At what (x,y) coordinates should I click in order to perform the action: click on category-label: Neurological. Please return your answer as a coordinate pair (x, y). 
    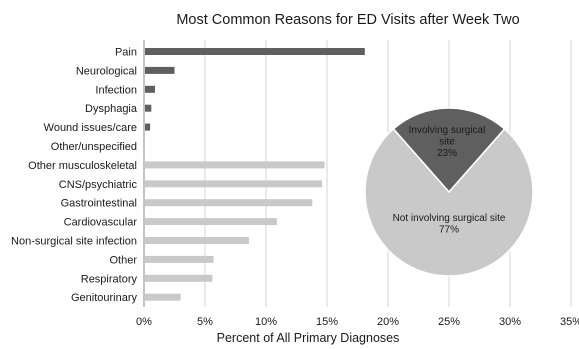
    Looking at the image, I should click on (106, 71).